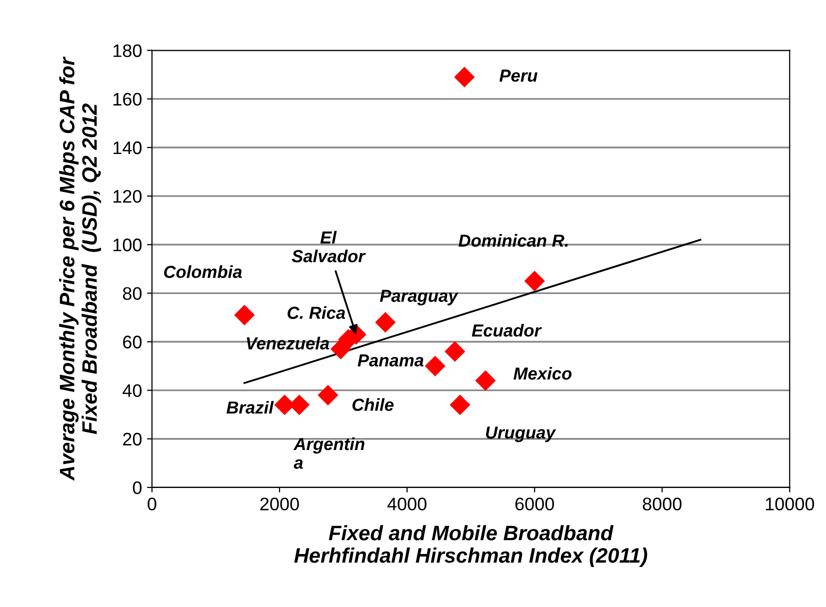 The image size is (826, 607). Describe the element at coordinates (128, 99) in the screenshot. I see `y-tick-label: 160` at that location.